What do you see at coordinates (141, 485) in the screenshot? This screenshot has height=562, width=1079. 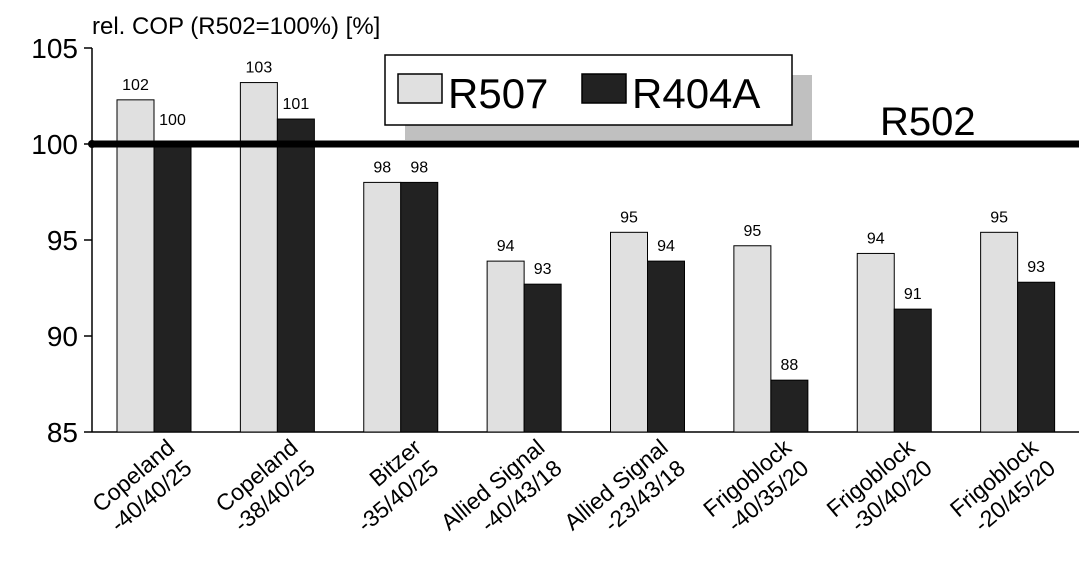 I see `x-tick-label: Copeland-40/40/25` at bounding box center [141, 485].